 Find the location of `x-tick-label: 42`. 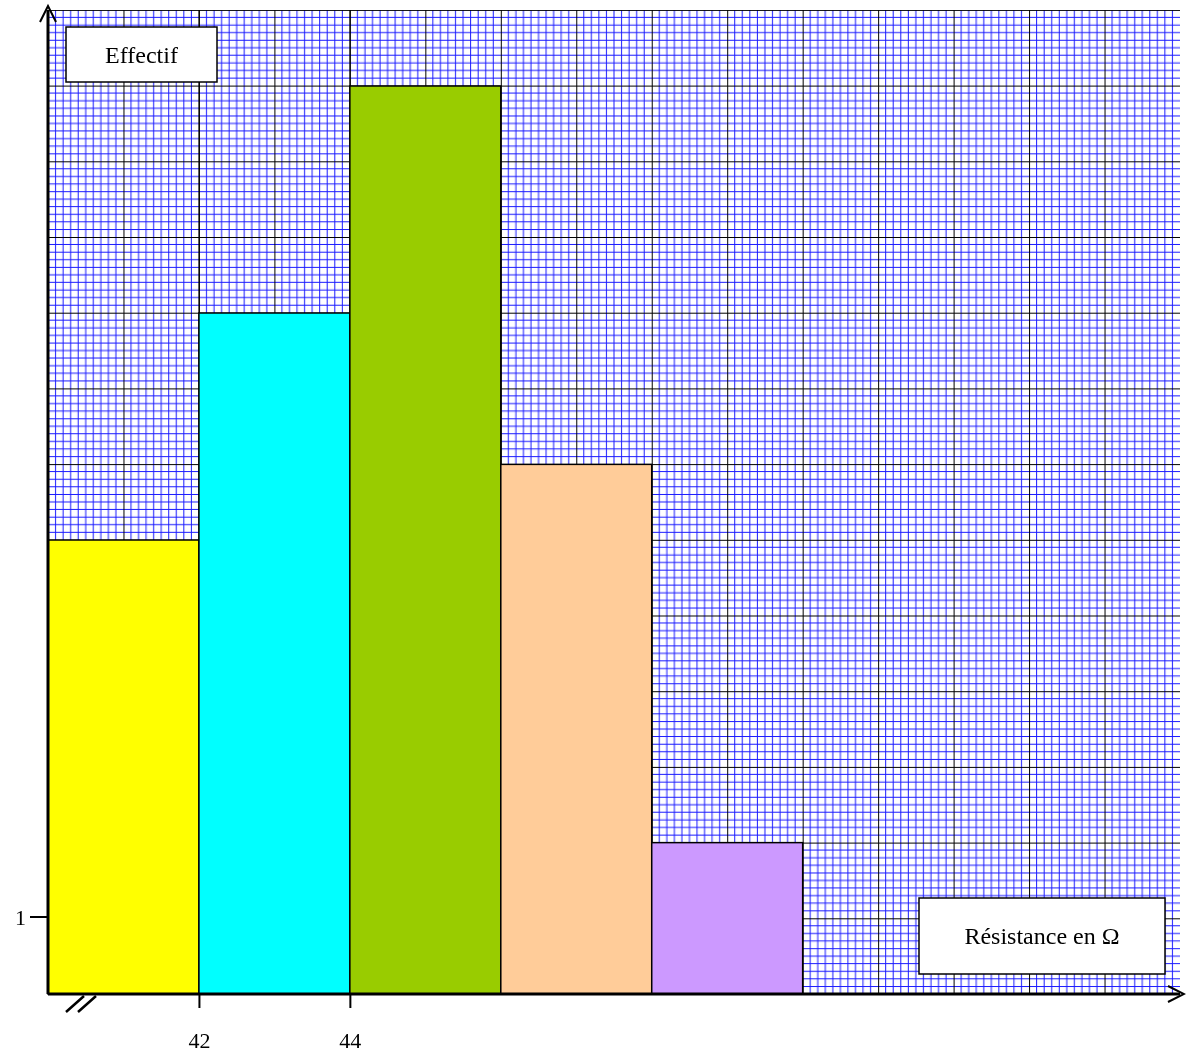

x-tick-label: 42 is located at coordinates (199, 1040).